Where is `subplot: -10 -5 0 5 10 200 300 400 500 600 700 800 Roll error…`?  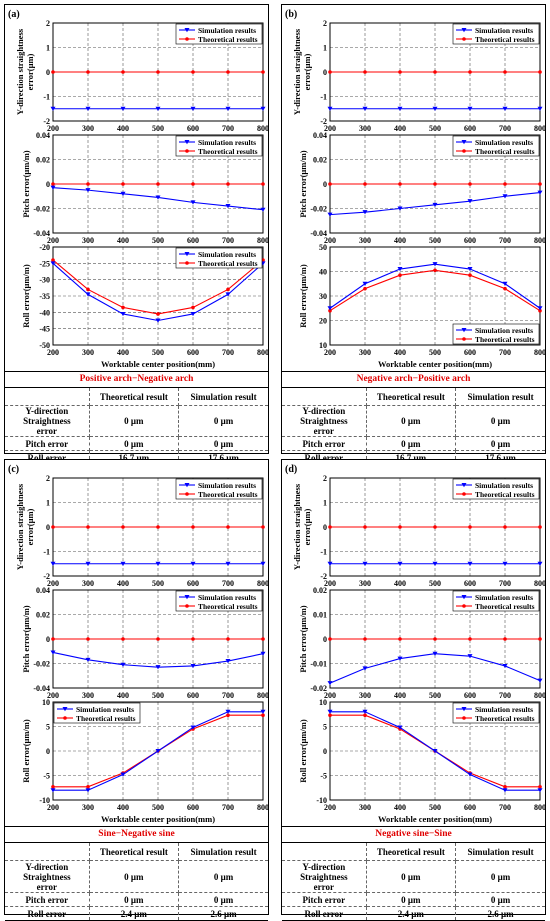
subplot: -10 -5 0 5 10 200 300 400 500 600 700 800 Roll error… is located at coordinates (144, 761).